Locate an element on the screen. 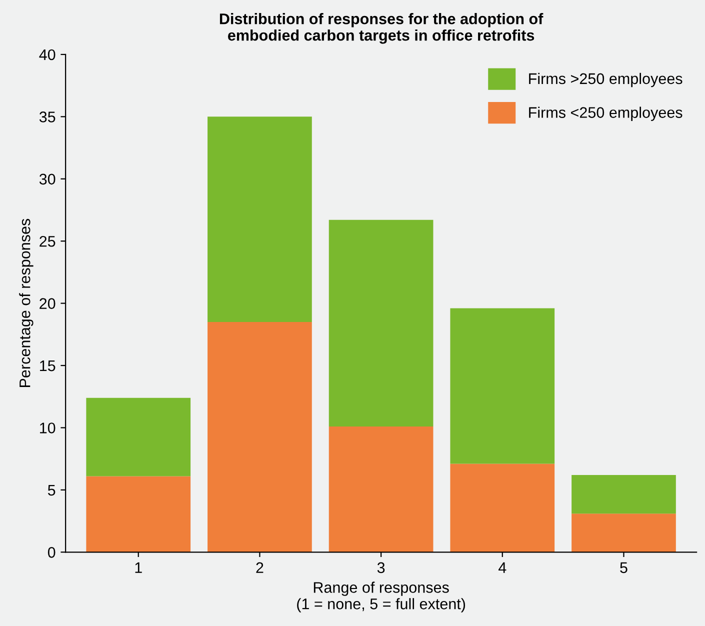 This screenshot has height=626, width=705. y-tick-label: 40 is located at coordinates (47, 54).